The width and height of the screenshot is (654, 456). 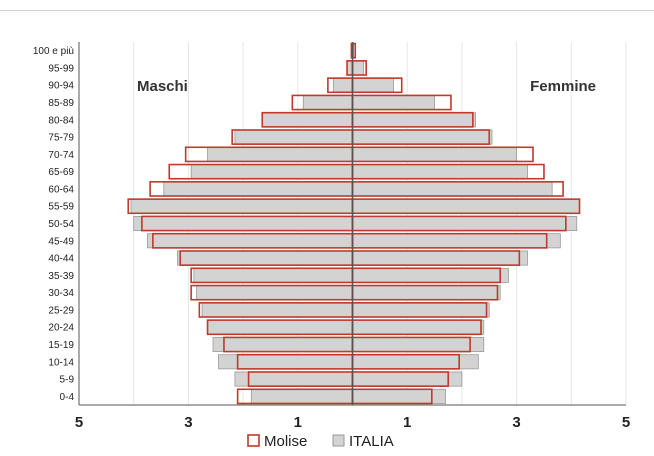 What do you see at coordinates (61, 172) in the screenshot?
I see `y-tick-label: 65-69` at bounding box center [61, 172].